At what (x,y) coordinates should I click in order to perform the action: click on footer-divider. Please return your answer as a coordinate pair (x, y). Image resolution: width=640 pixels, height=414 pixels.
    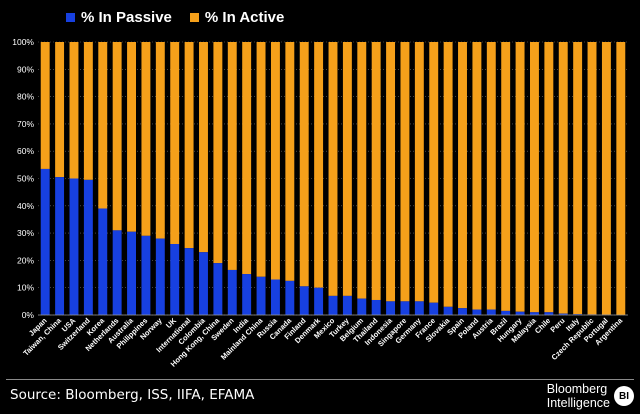
    Looking at the image, I should click on (320, 379).